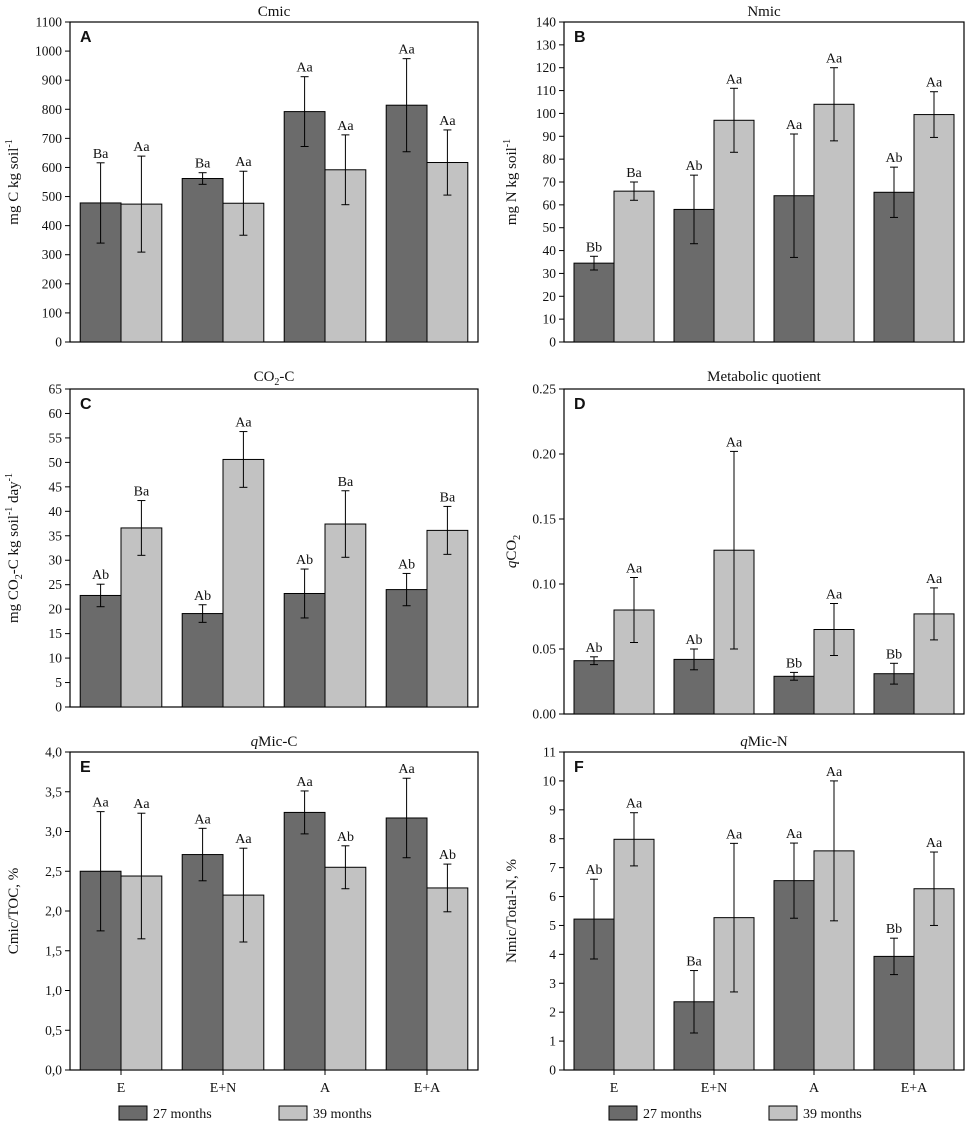 This screenshot has width=970, height=1138. What do you see at coordinates (52, 109) in the screenshot?
I see `y-tick-label: 800` at bounding box center [52, 109].